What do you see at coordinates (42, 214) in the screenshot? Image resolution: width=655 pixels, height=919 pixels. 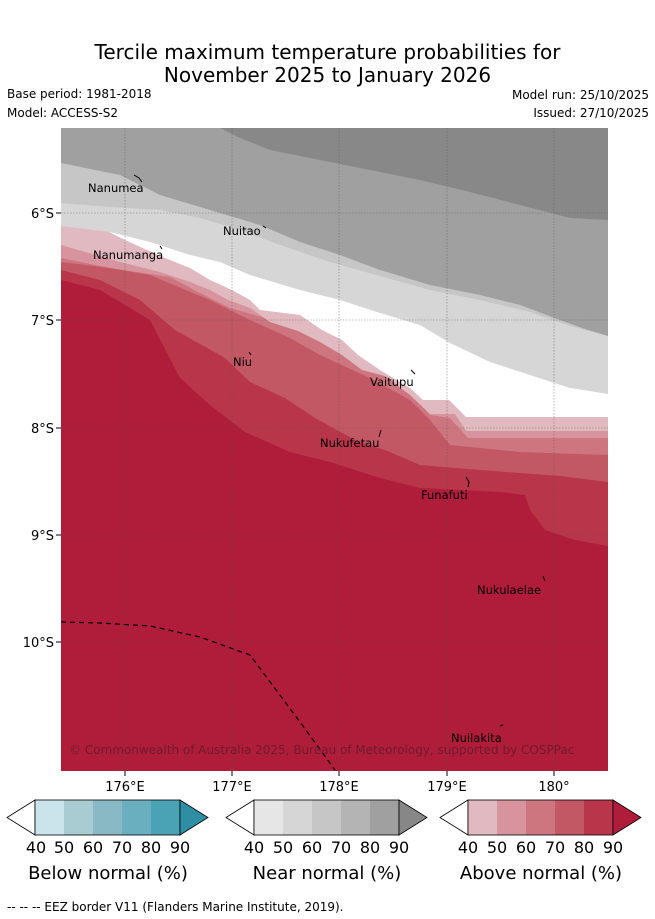 I see `lat-label: 6°S` at bounding box center [42, 214].